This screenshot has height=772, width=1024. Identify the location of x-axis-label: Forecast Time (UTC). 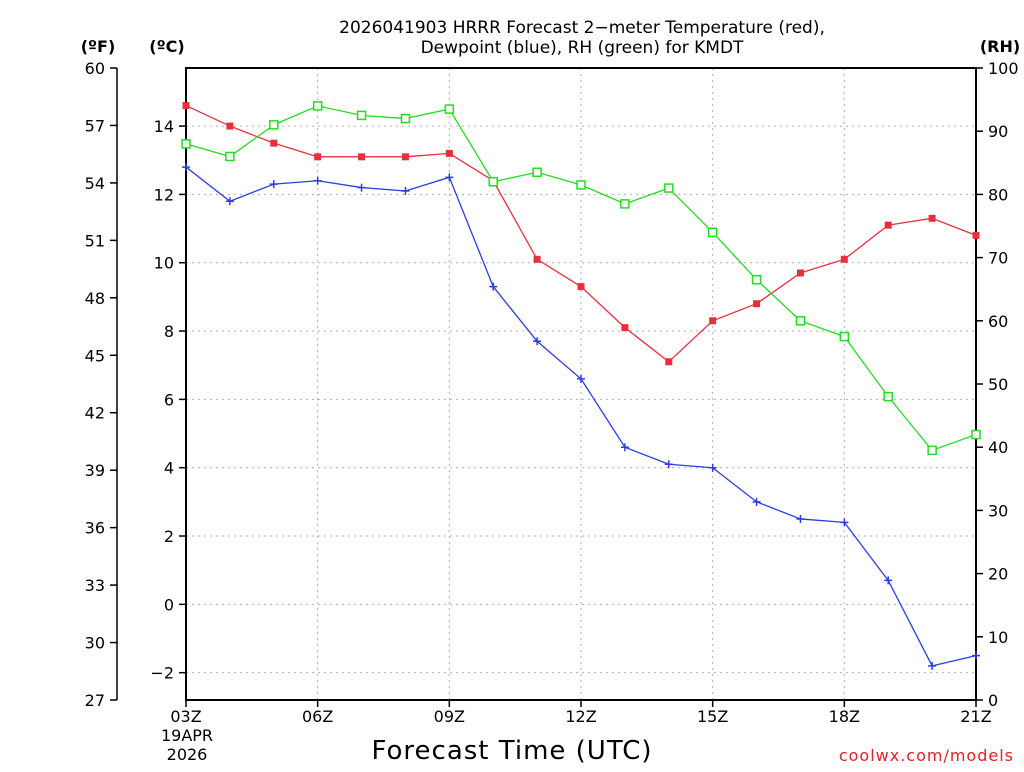
(511, 751).